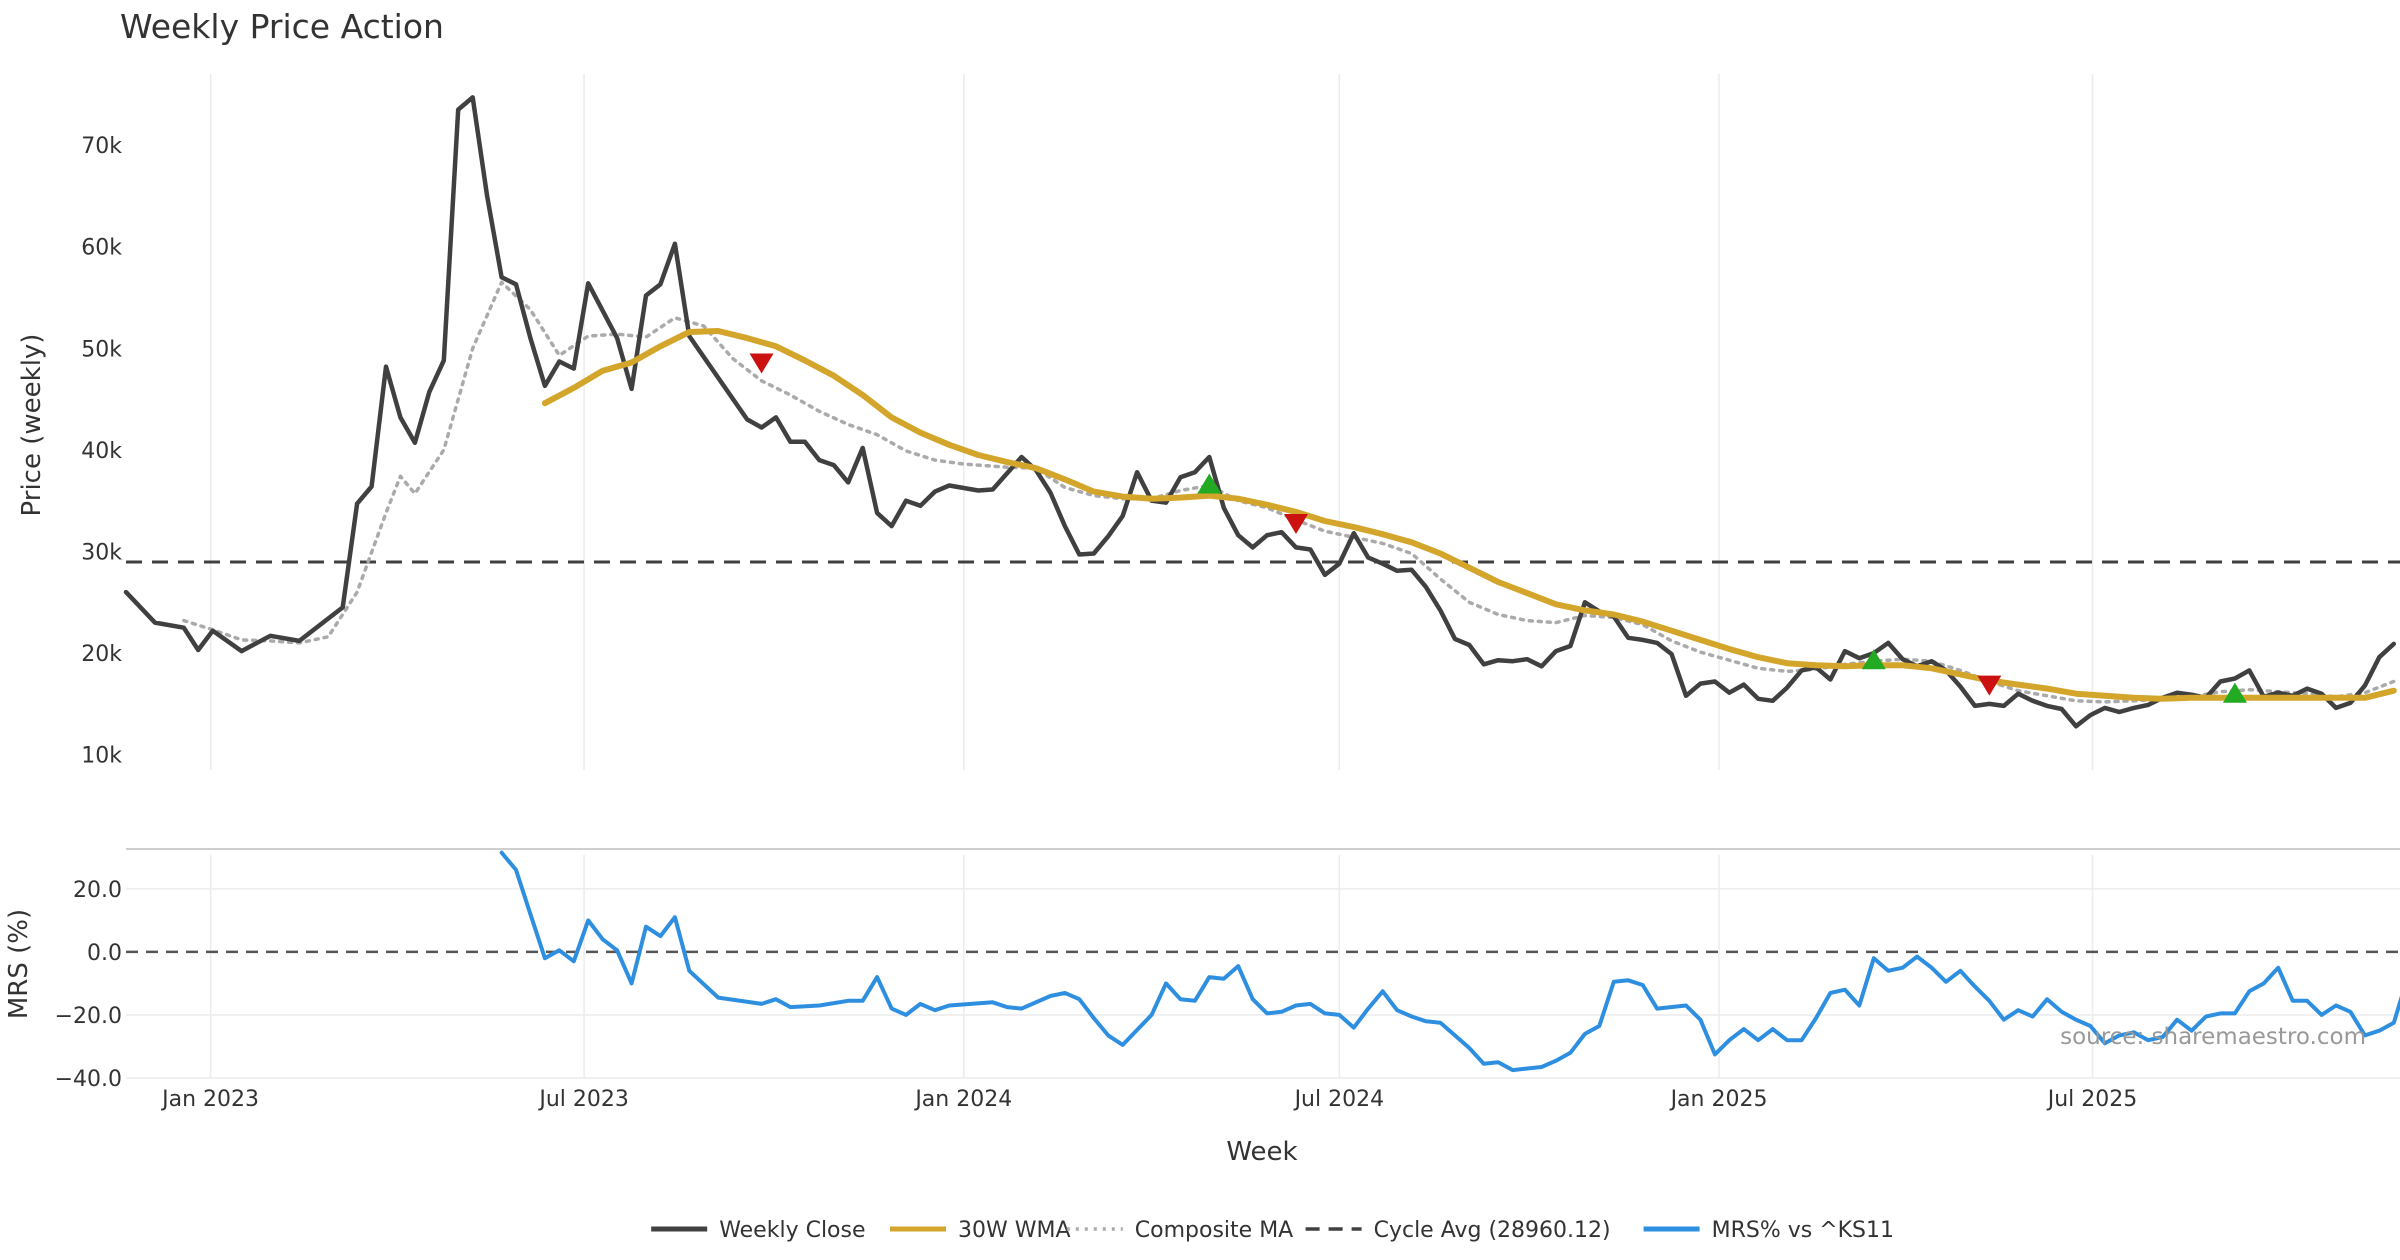  I want to click on legend-label-mrs-vs-ks11: MRS% vs ^KS11, so click(1803, 1230).